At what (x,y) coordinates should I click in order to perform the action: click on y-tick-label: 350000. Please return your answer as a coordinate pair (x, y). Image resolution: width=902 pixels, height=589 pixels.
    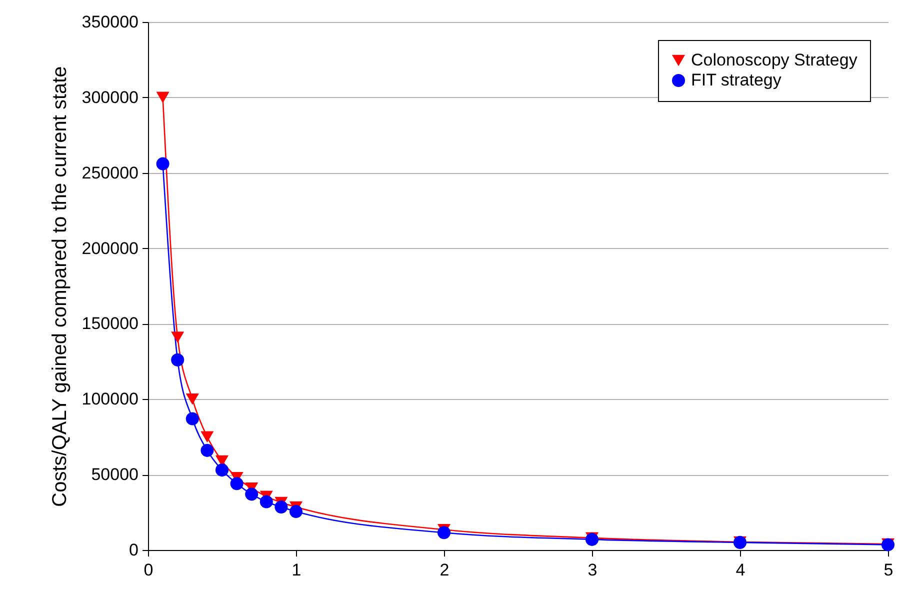
    Looking at the image, I should click on (110, 22).